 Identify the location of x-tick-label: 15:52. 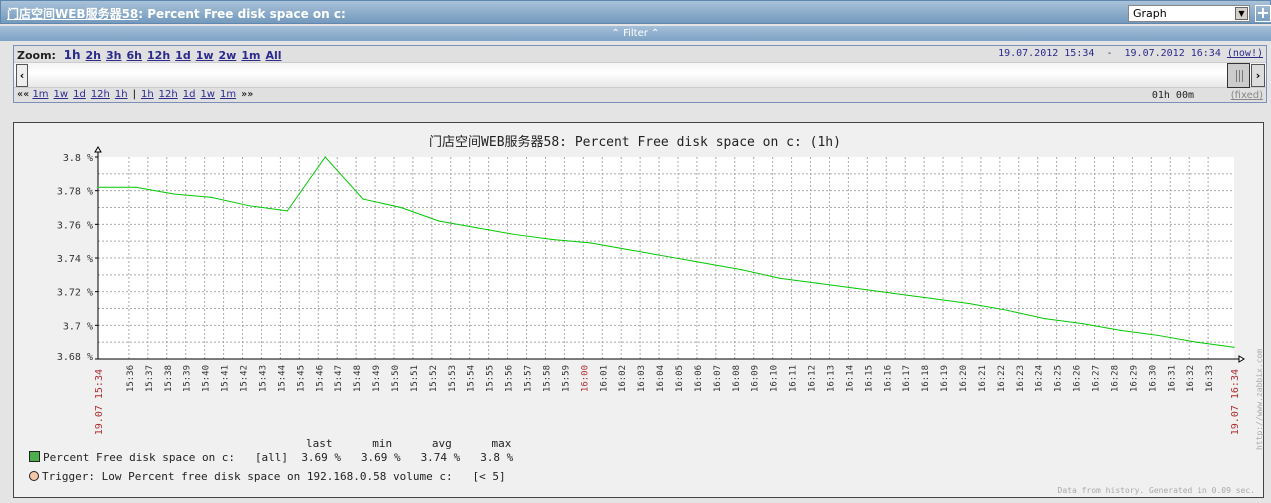
(434, 378).